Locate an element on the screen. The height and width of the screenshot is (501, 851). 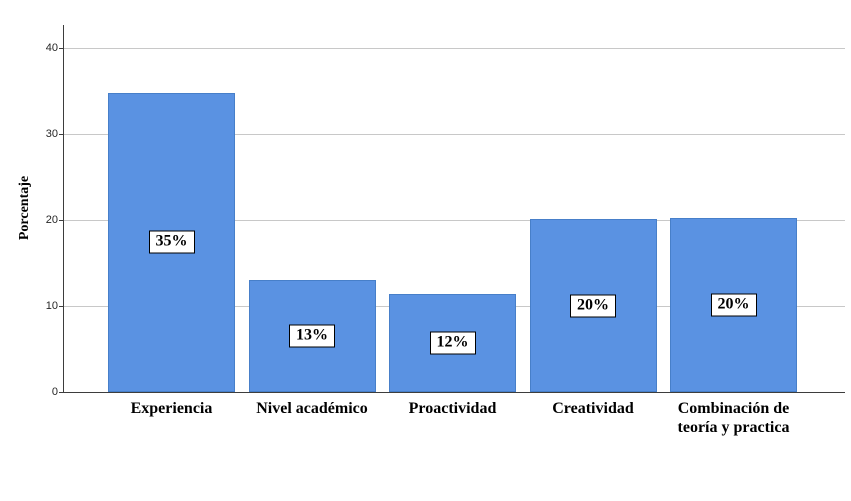
category-label-3: Proactividad is located at coordinates (452, 408).